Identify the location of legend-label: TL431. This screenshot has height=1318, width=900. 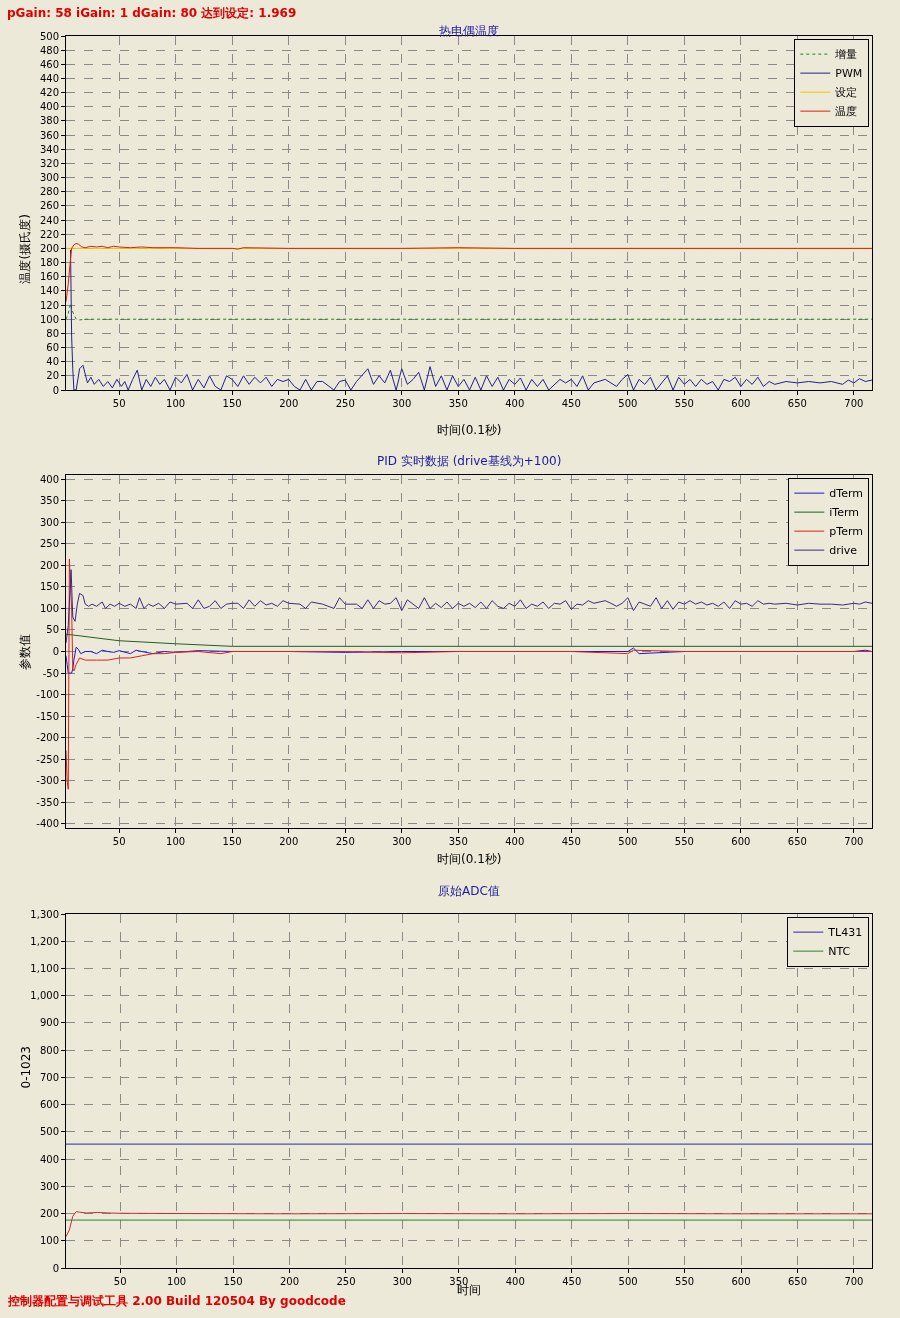
(845, 933).